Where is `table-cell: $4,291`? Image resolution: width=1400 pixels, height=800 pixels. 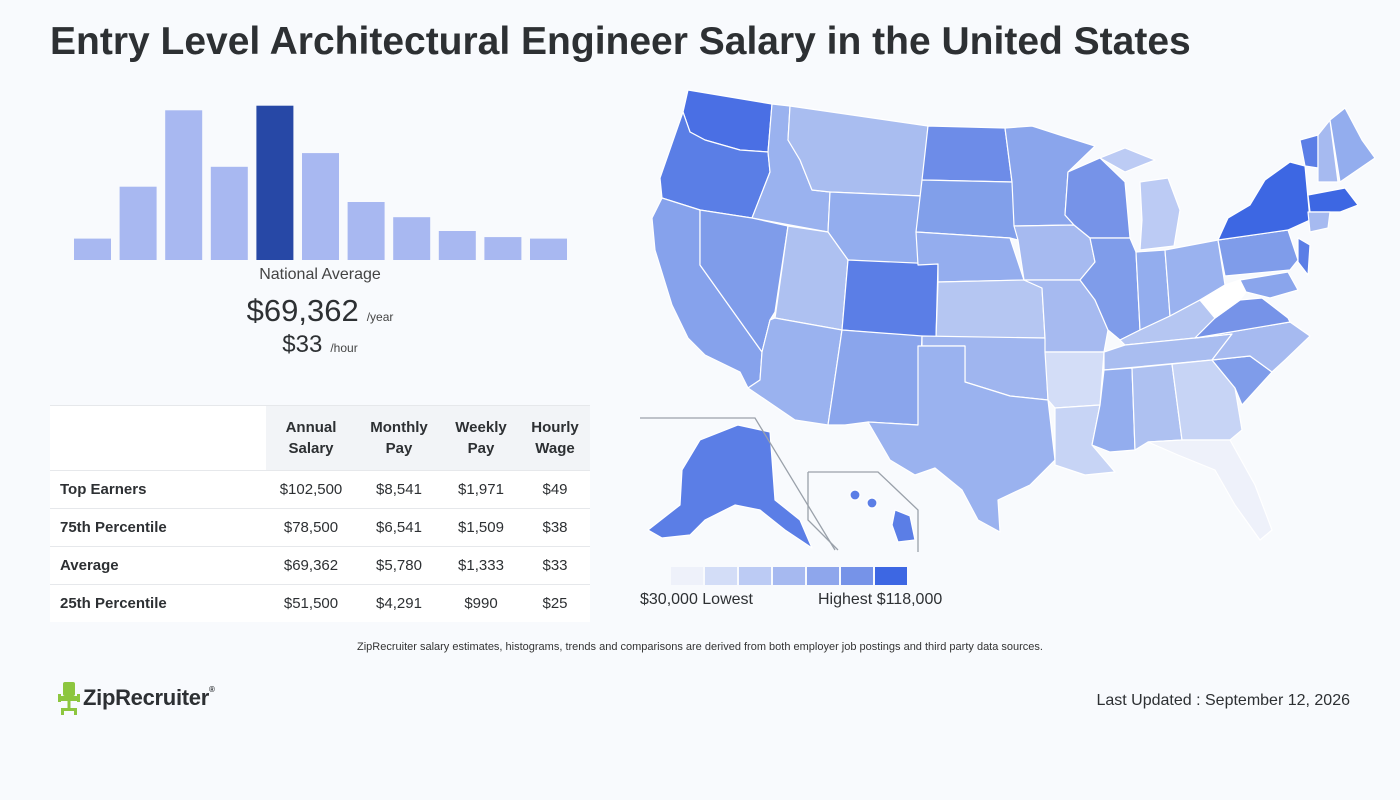 table-cell: $4,291 is located at coordinates (399, 603).